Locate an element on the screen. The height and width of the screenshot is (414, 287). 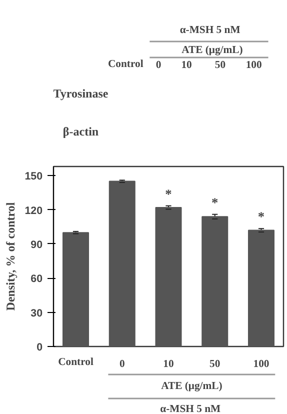
x-tick-label: 10 is located at coordinates (168, 364).